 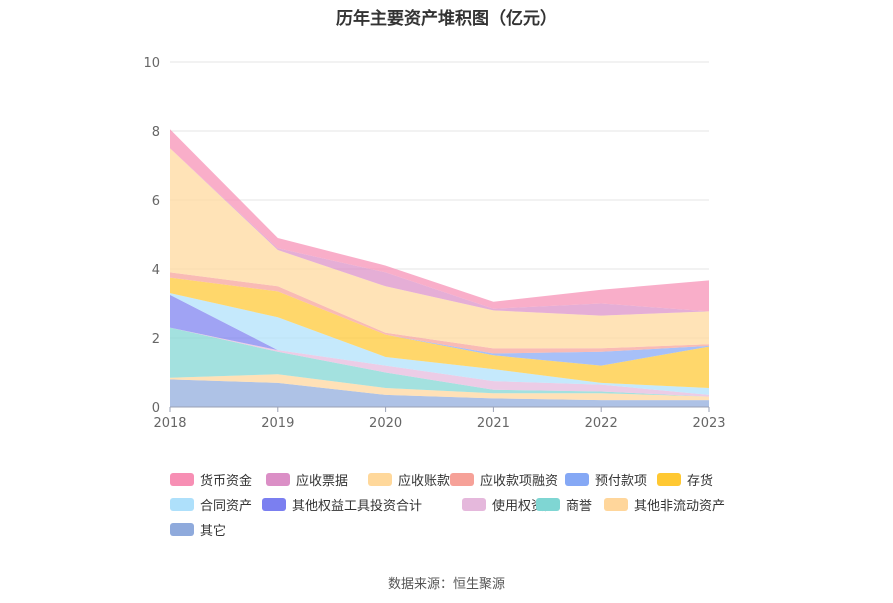 I want to click on area-series-其他非流动资产, so click(x=439, y=387).